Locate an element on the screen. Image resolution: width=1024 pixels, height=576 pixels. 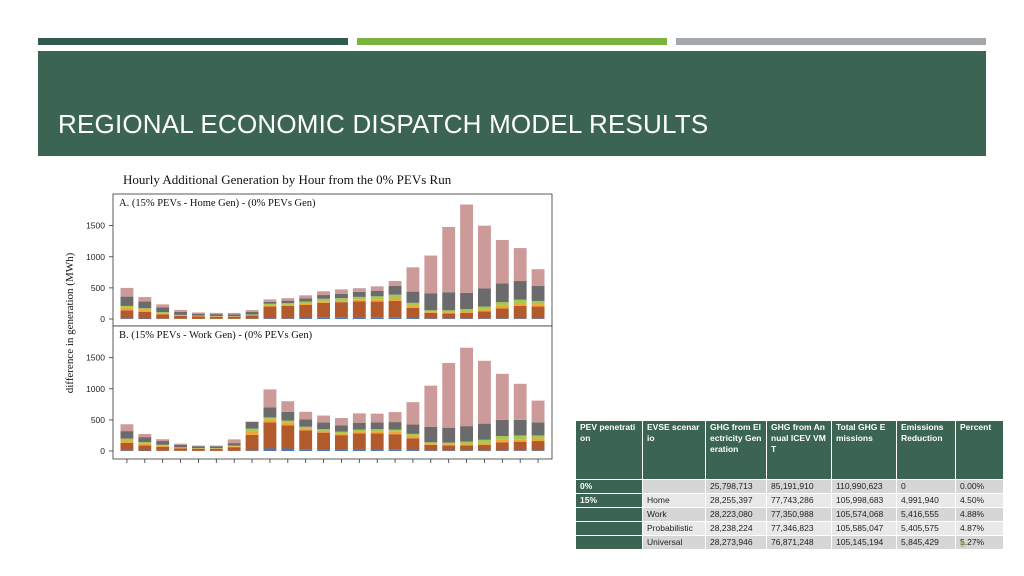
table-cell: 5,405,575 is located at coordinates (926, 528).